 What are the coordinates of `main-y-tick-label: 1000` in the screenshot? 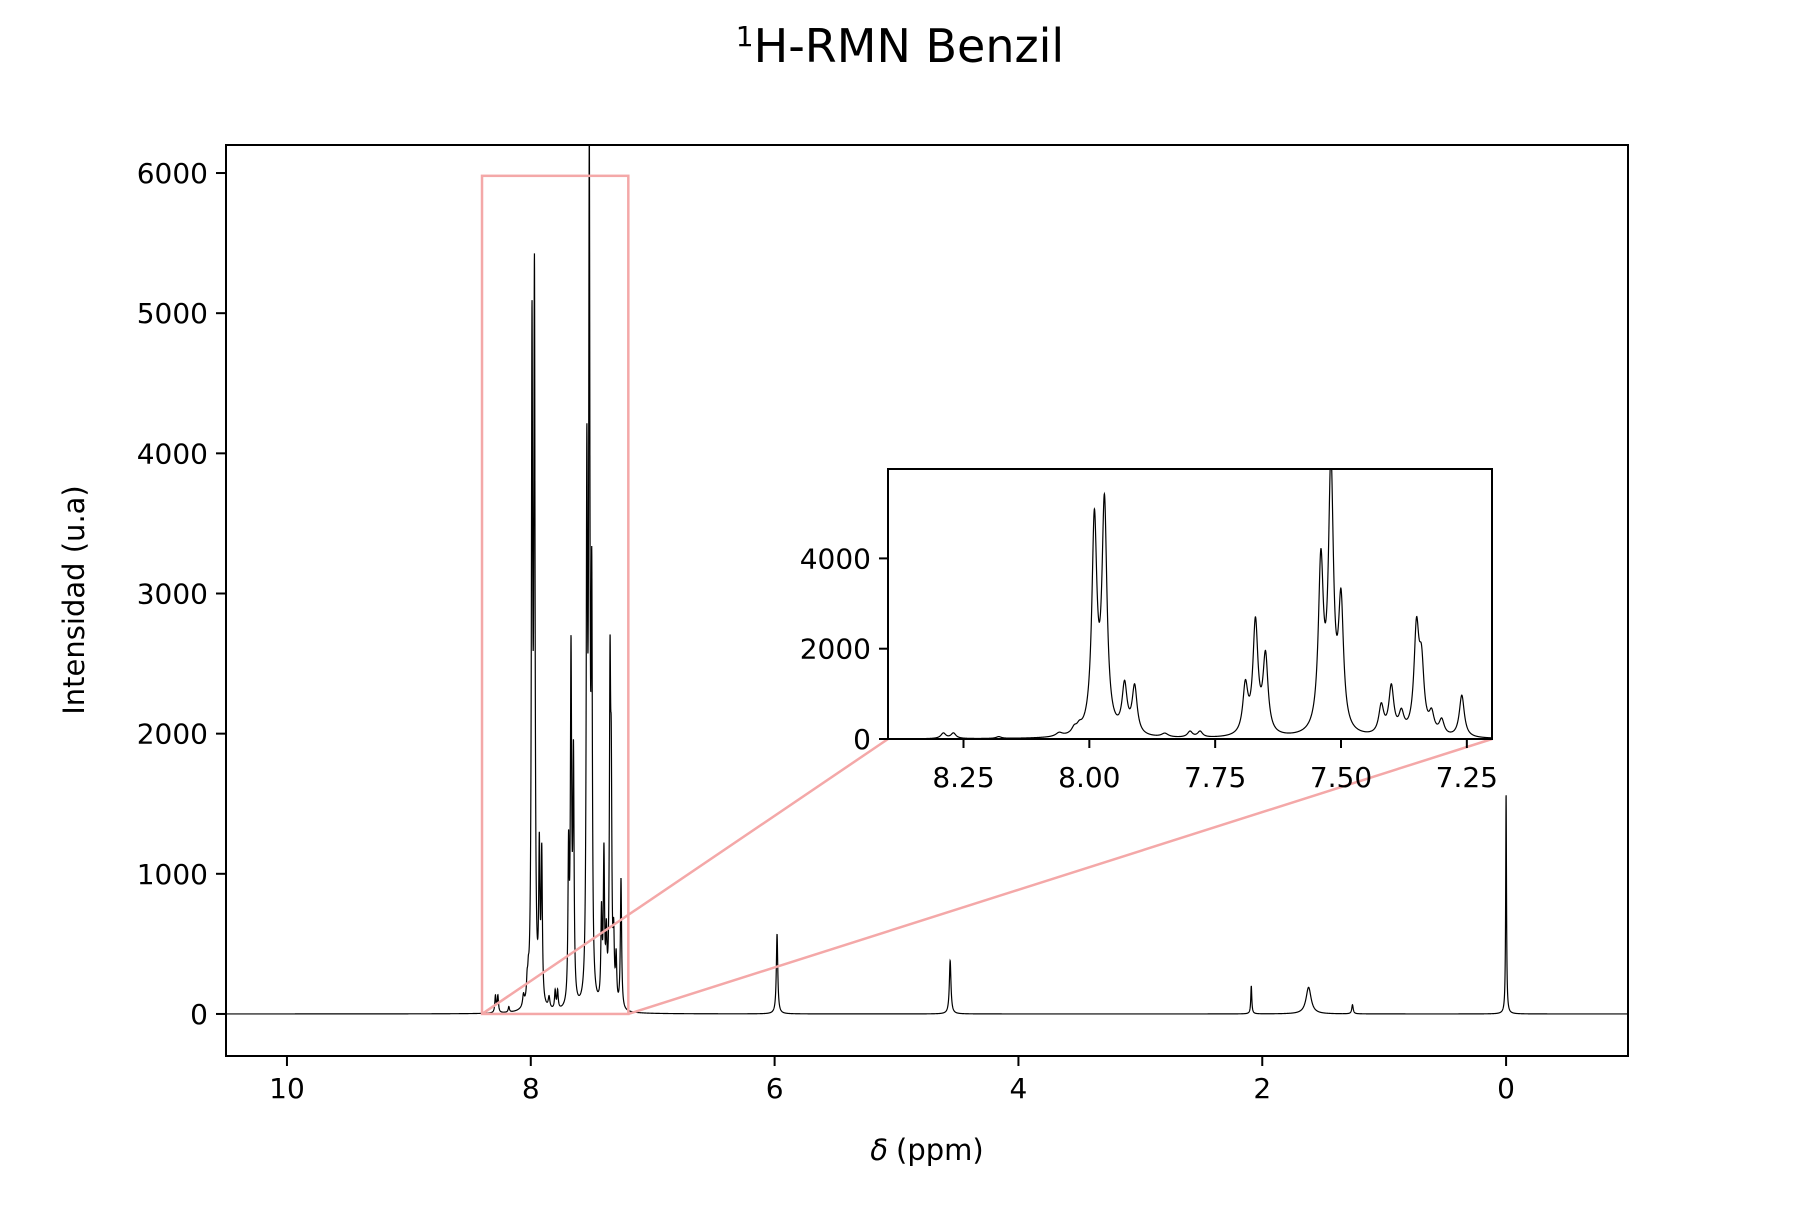 It's located at (172, 874).